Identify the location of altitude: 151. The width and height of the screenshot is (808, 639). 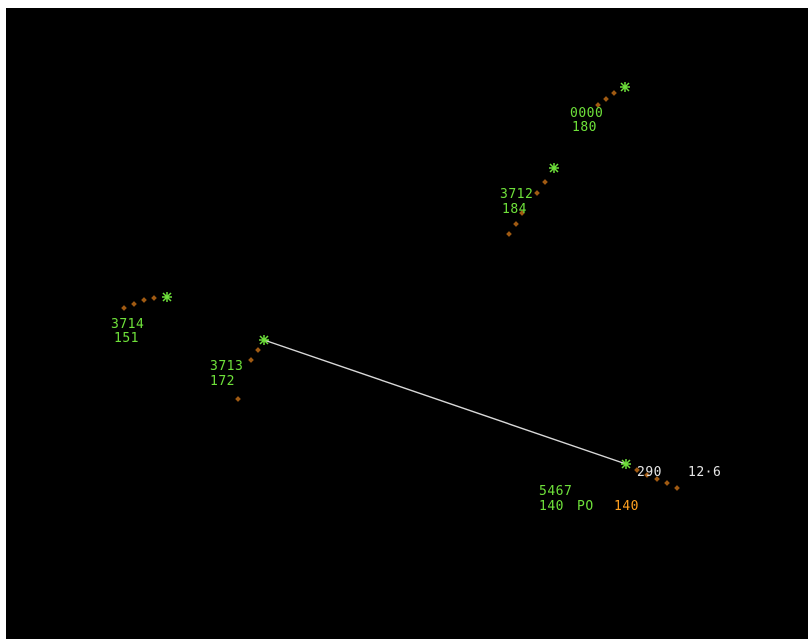
(126, 338).